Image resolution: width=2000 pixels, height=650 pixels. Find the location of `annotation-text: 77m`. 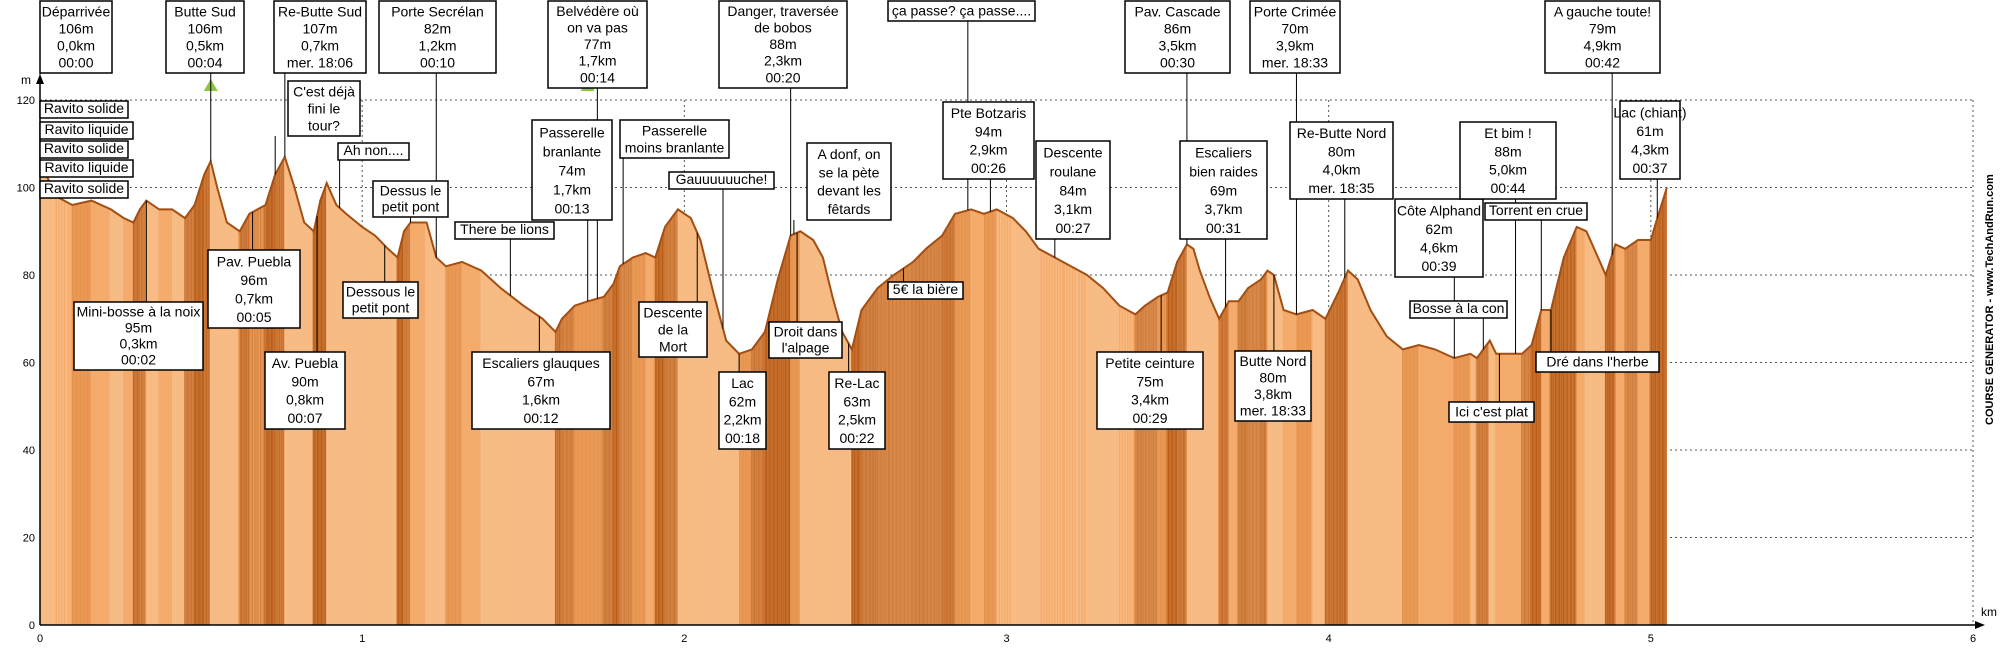

annotation-text: 77m is located at coordinates (597, 44).